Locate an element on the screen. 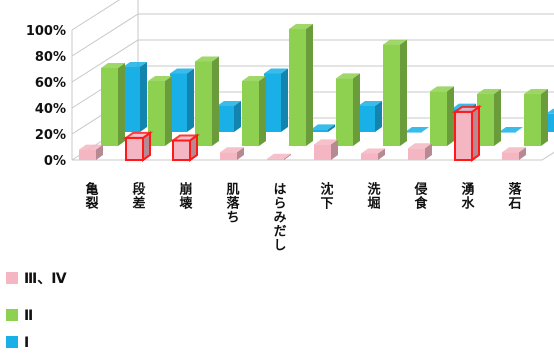 The height and width of the screenshot is (361, 554). legend-label: Ⅲ、Ⅳ is located at coordinates (45, 279).